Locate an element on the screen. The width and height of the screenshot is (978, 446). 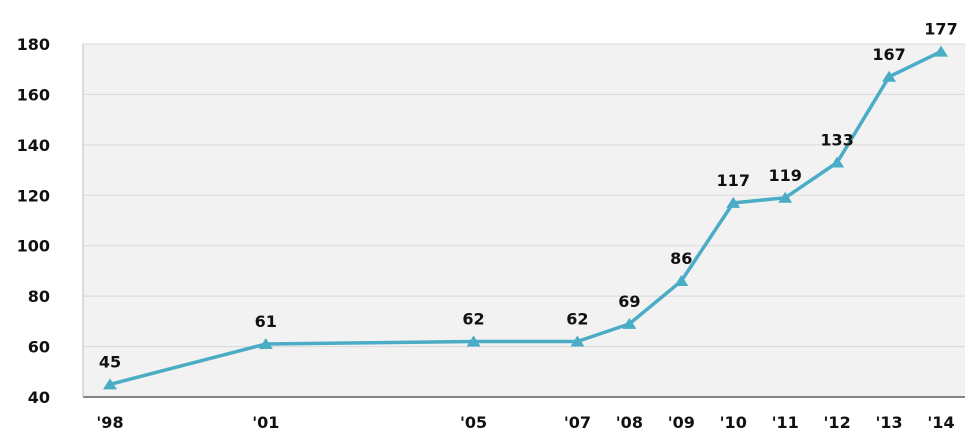
data-label: 177 is located at coordinates (940, 29).